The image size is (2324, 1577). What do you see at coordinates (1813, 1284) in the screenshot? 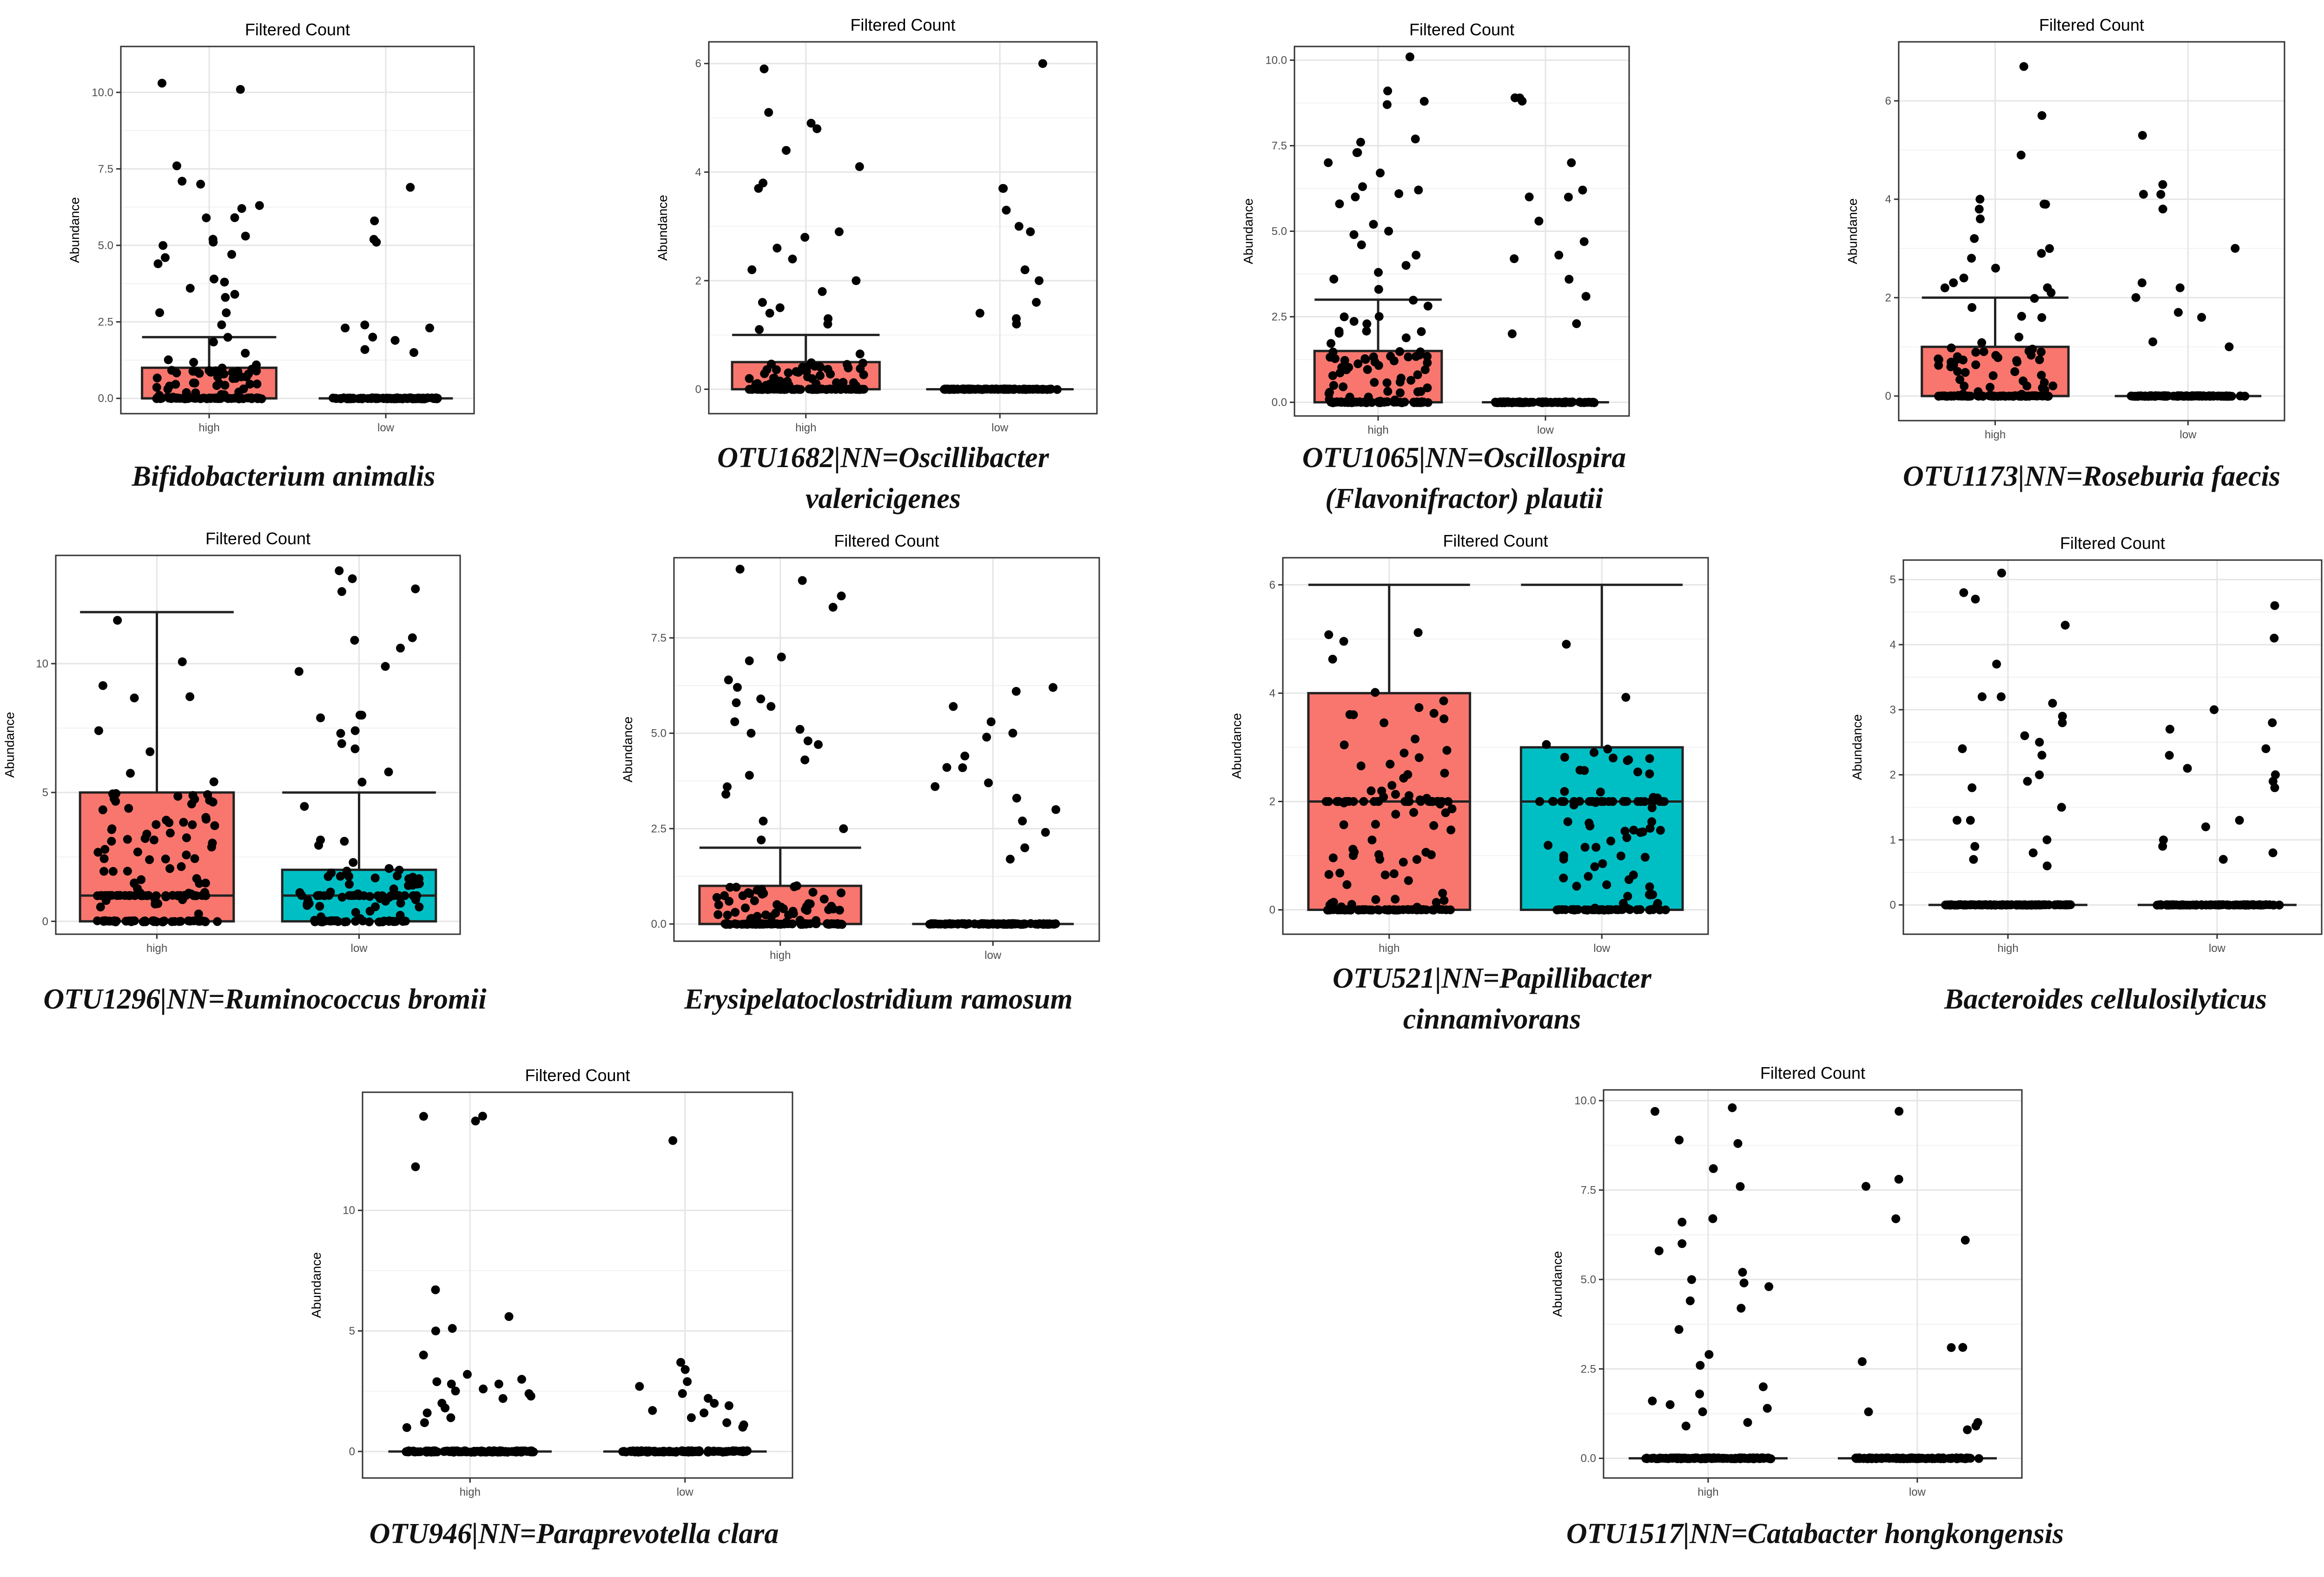
I see `plot-background` at bounding box center [1813, 1284].